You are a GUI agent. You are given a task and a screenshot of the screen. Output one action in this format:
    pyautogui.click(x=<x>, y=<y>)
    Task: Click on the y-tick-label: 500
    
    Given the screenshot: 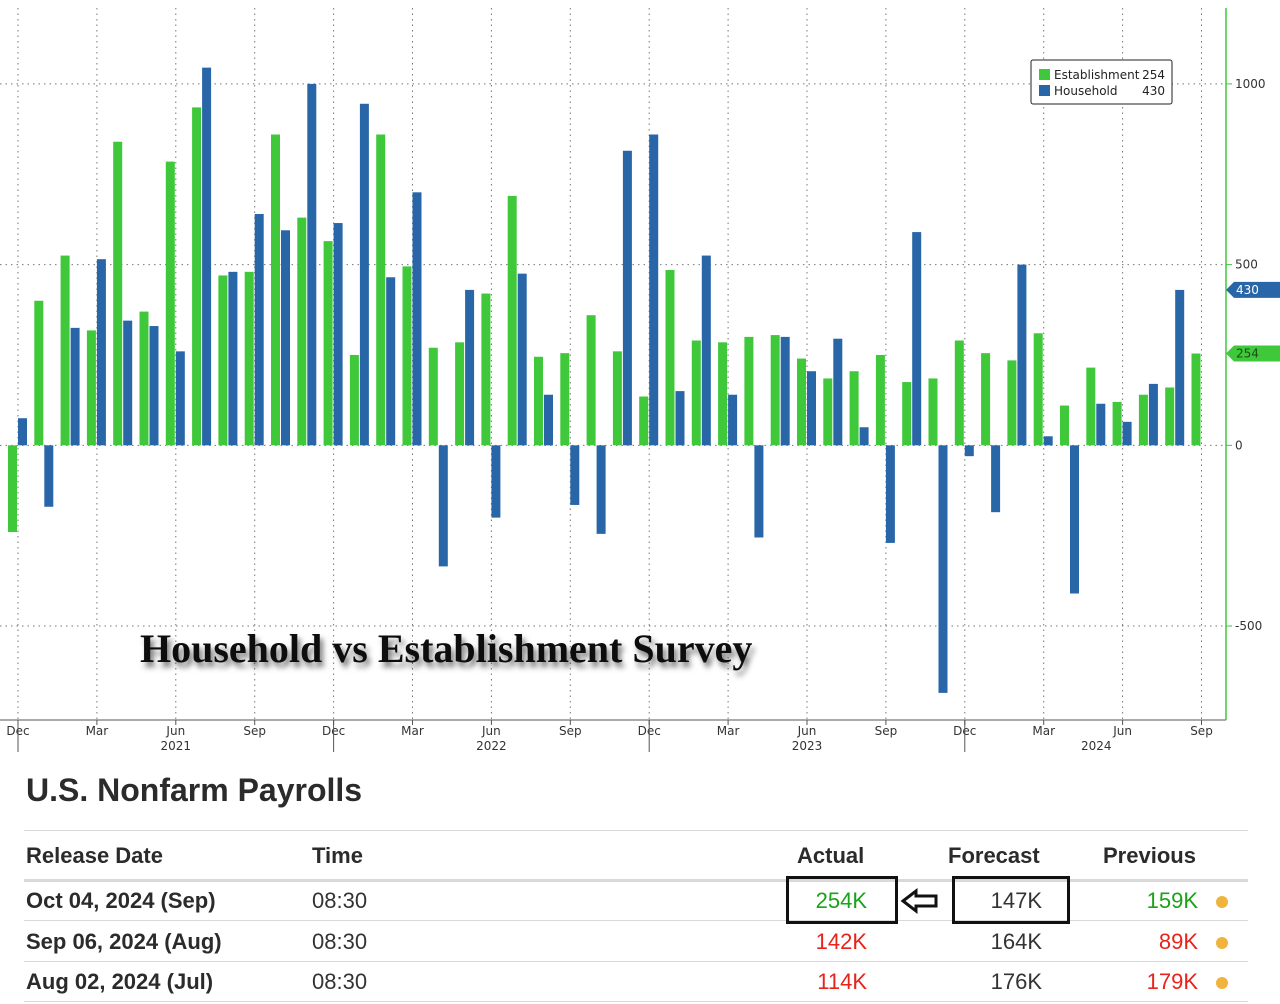 What is the action you would take?
    pyautogui.click(x=1246, y=265)
    